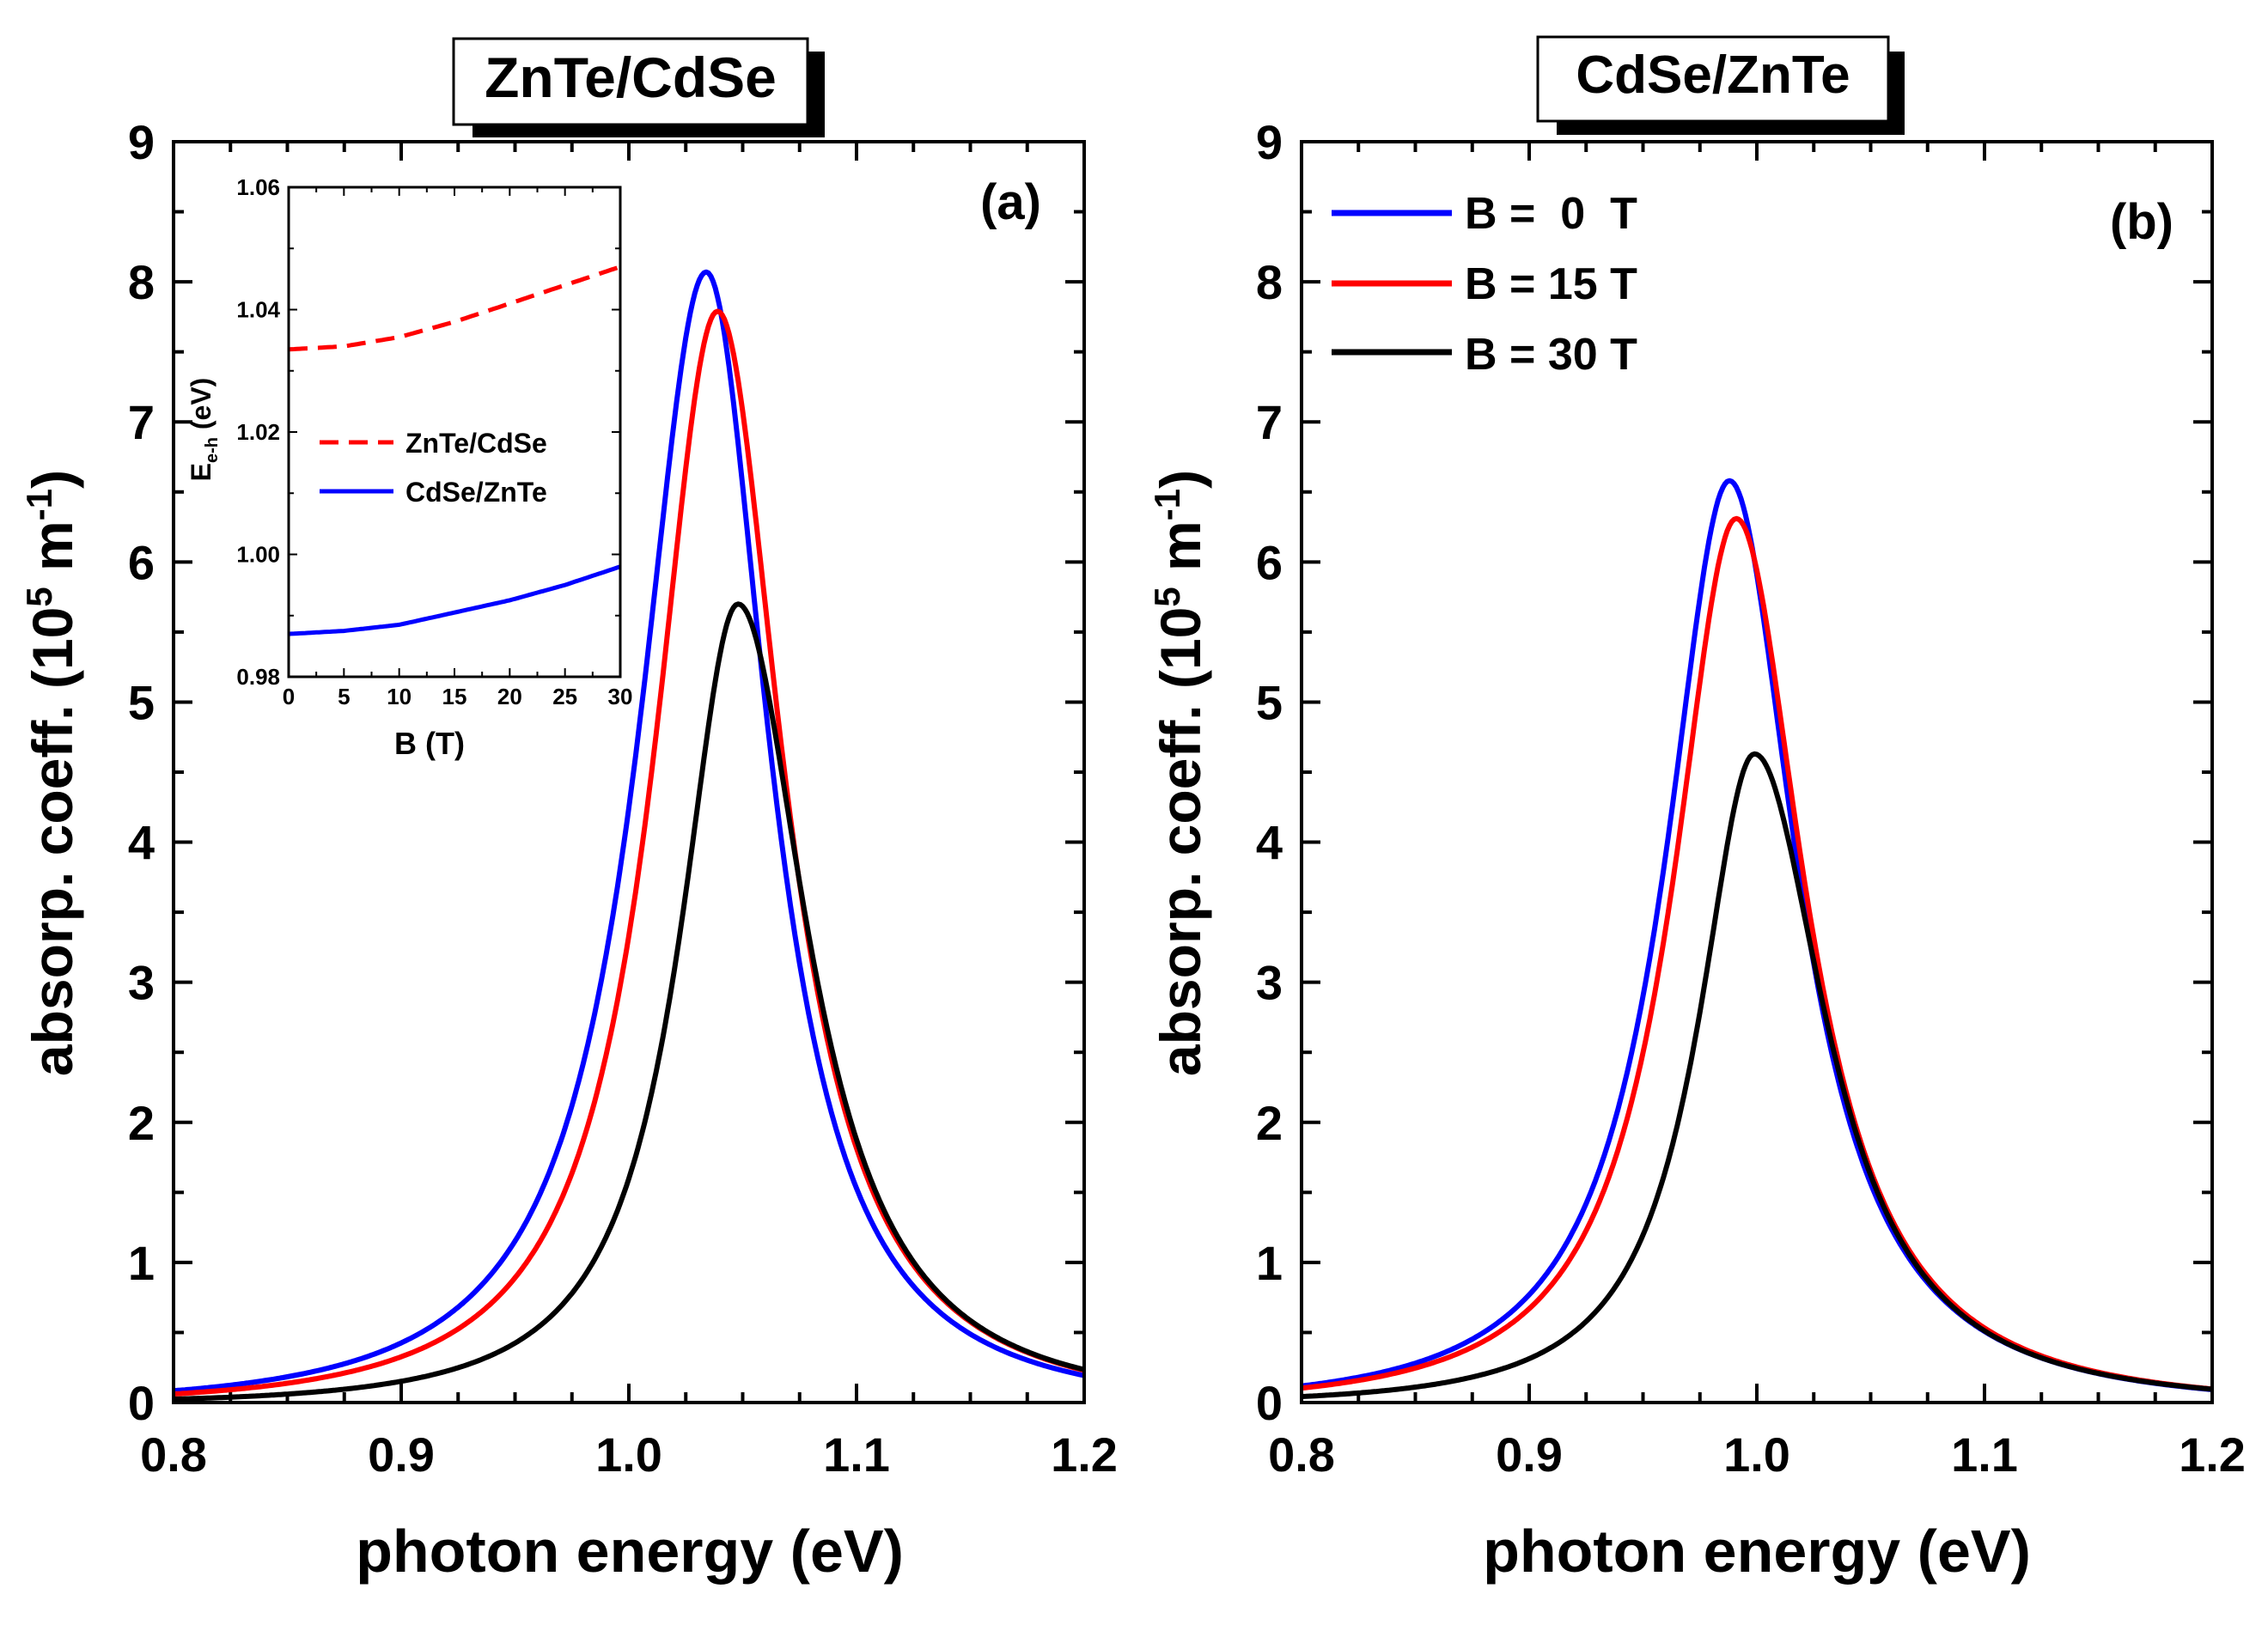 This screenshot has width=2268, height=1631. What do you see at coordinates (1551, 284) in the screenshot?
I see `legend-label-15T: B = 15 T` at bounding box center [1551, 284].